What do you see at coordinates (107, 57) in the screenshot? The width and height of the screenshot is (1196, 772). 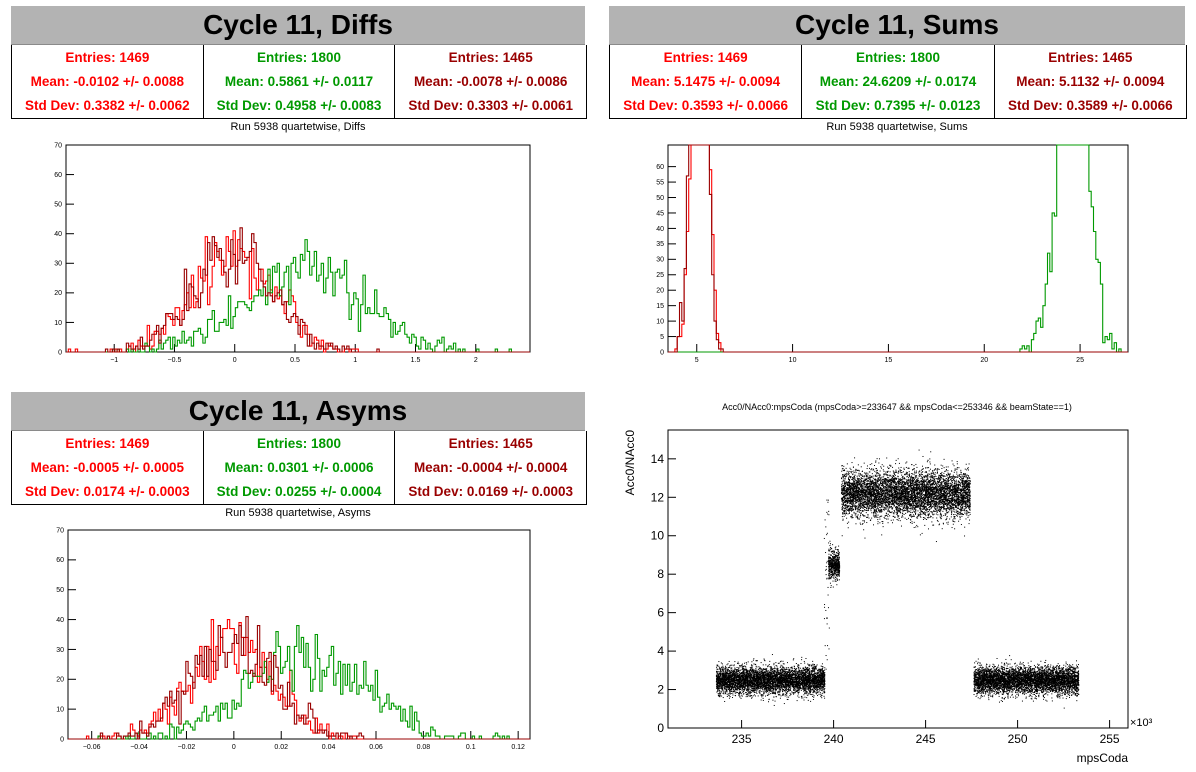 I see `stat-entries: Entries: 1469` at bounding box center [107, 57].